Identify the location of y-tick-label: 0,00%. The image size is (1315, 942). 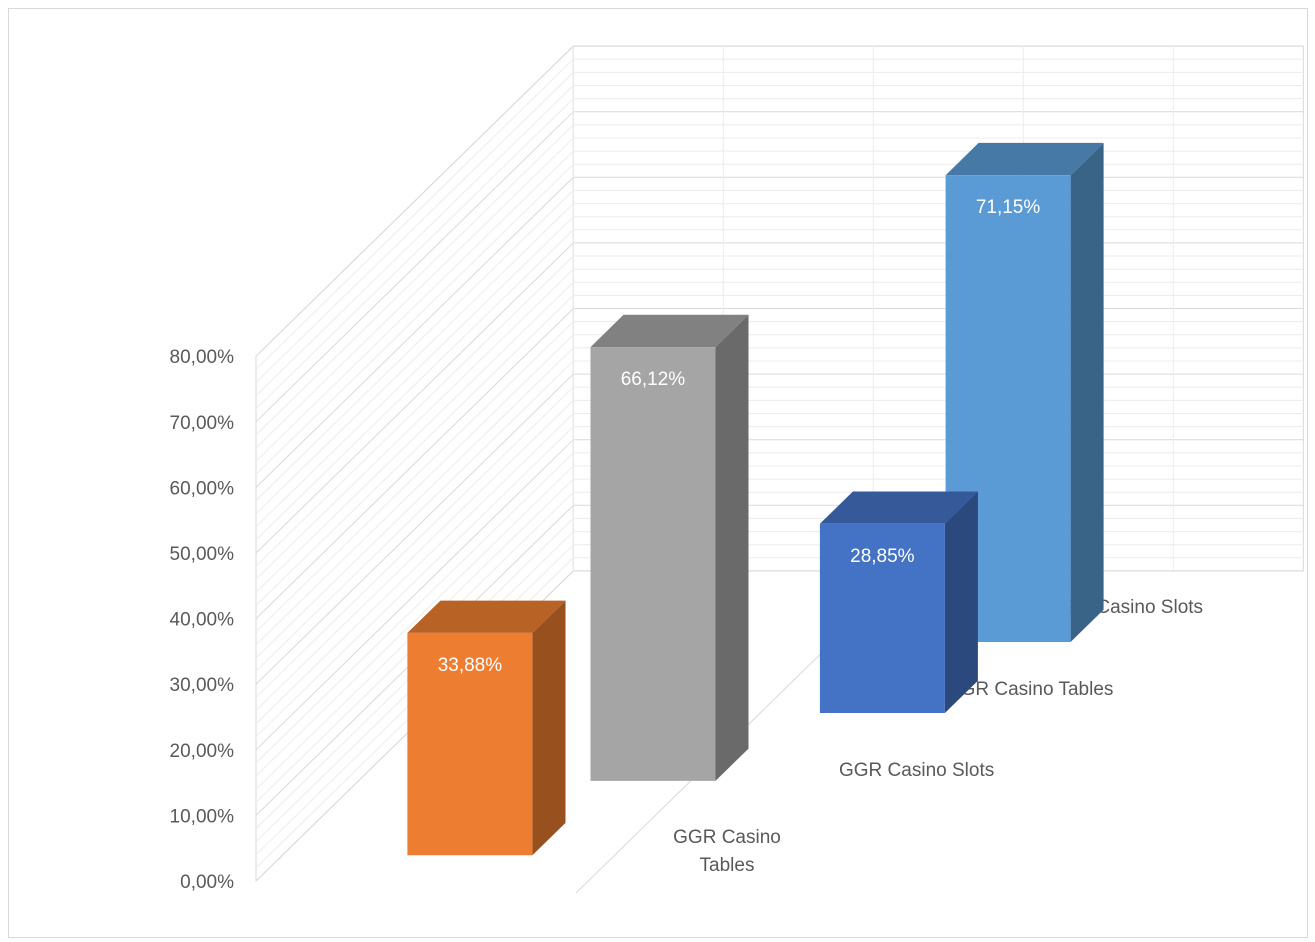
(207, 882).